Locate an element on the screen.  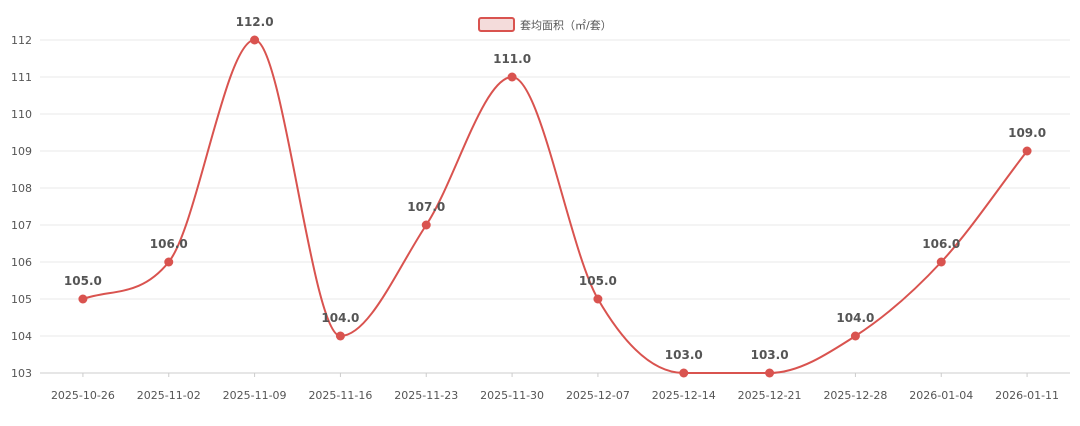
x-tick-label: 2025-11-09 is located at coordinates (255, 395).